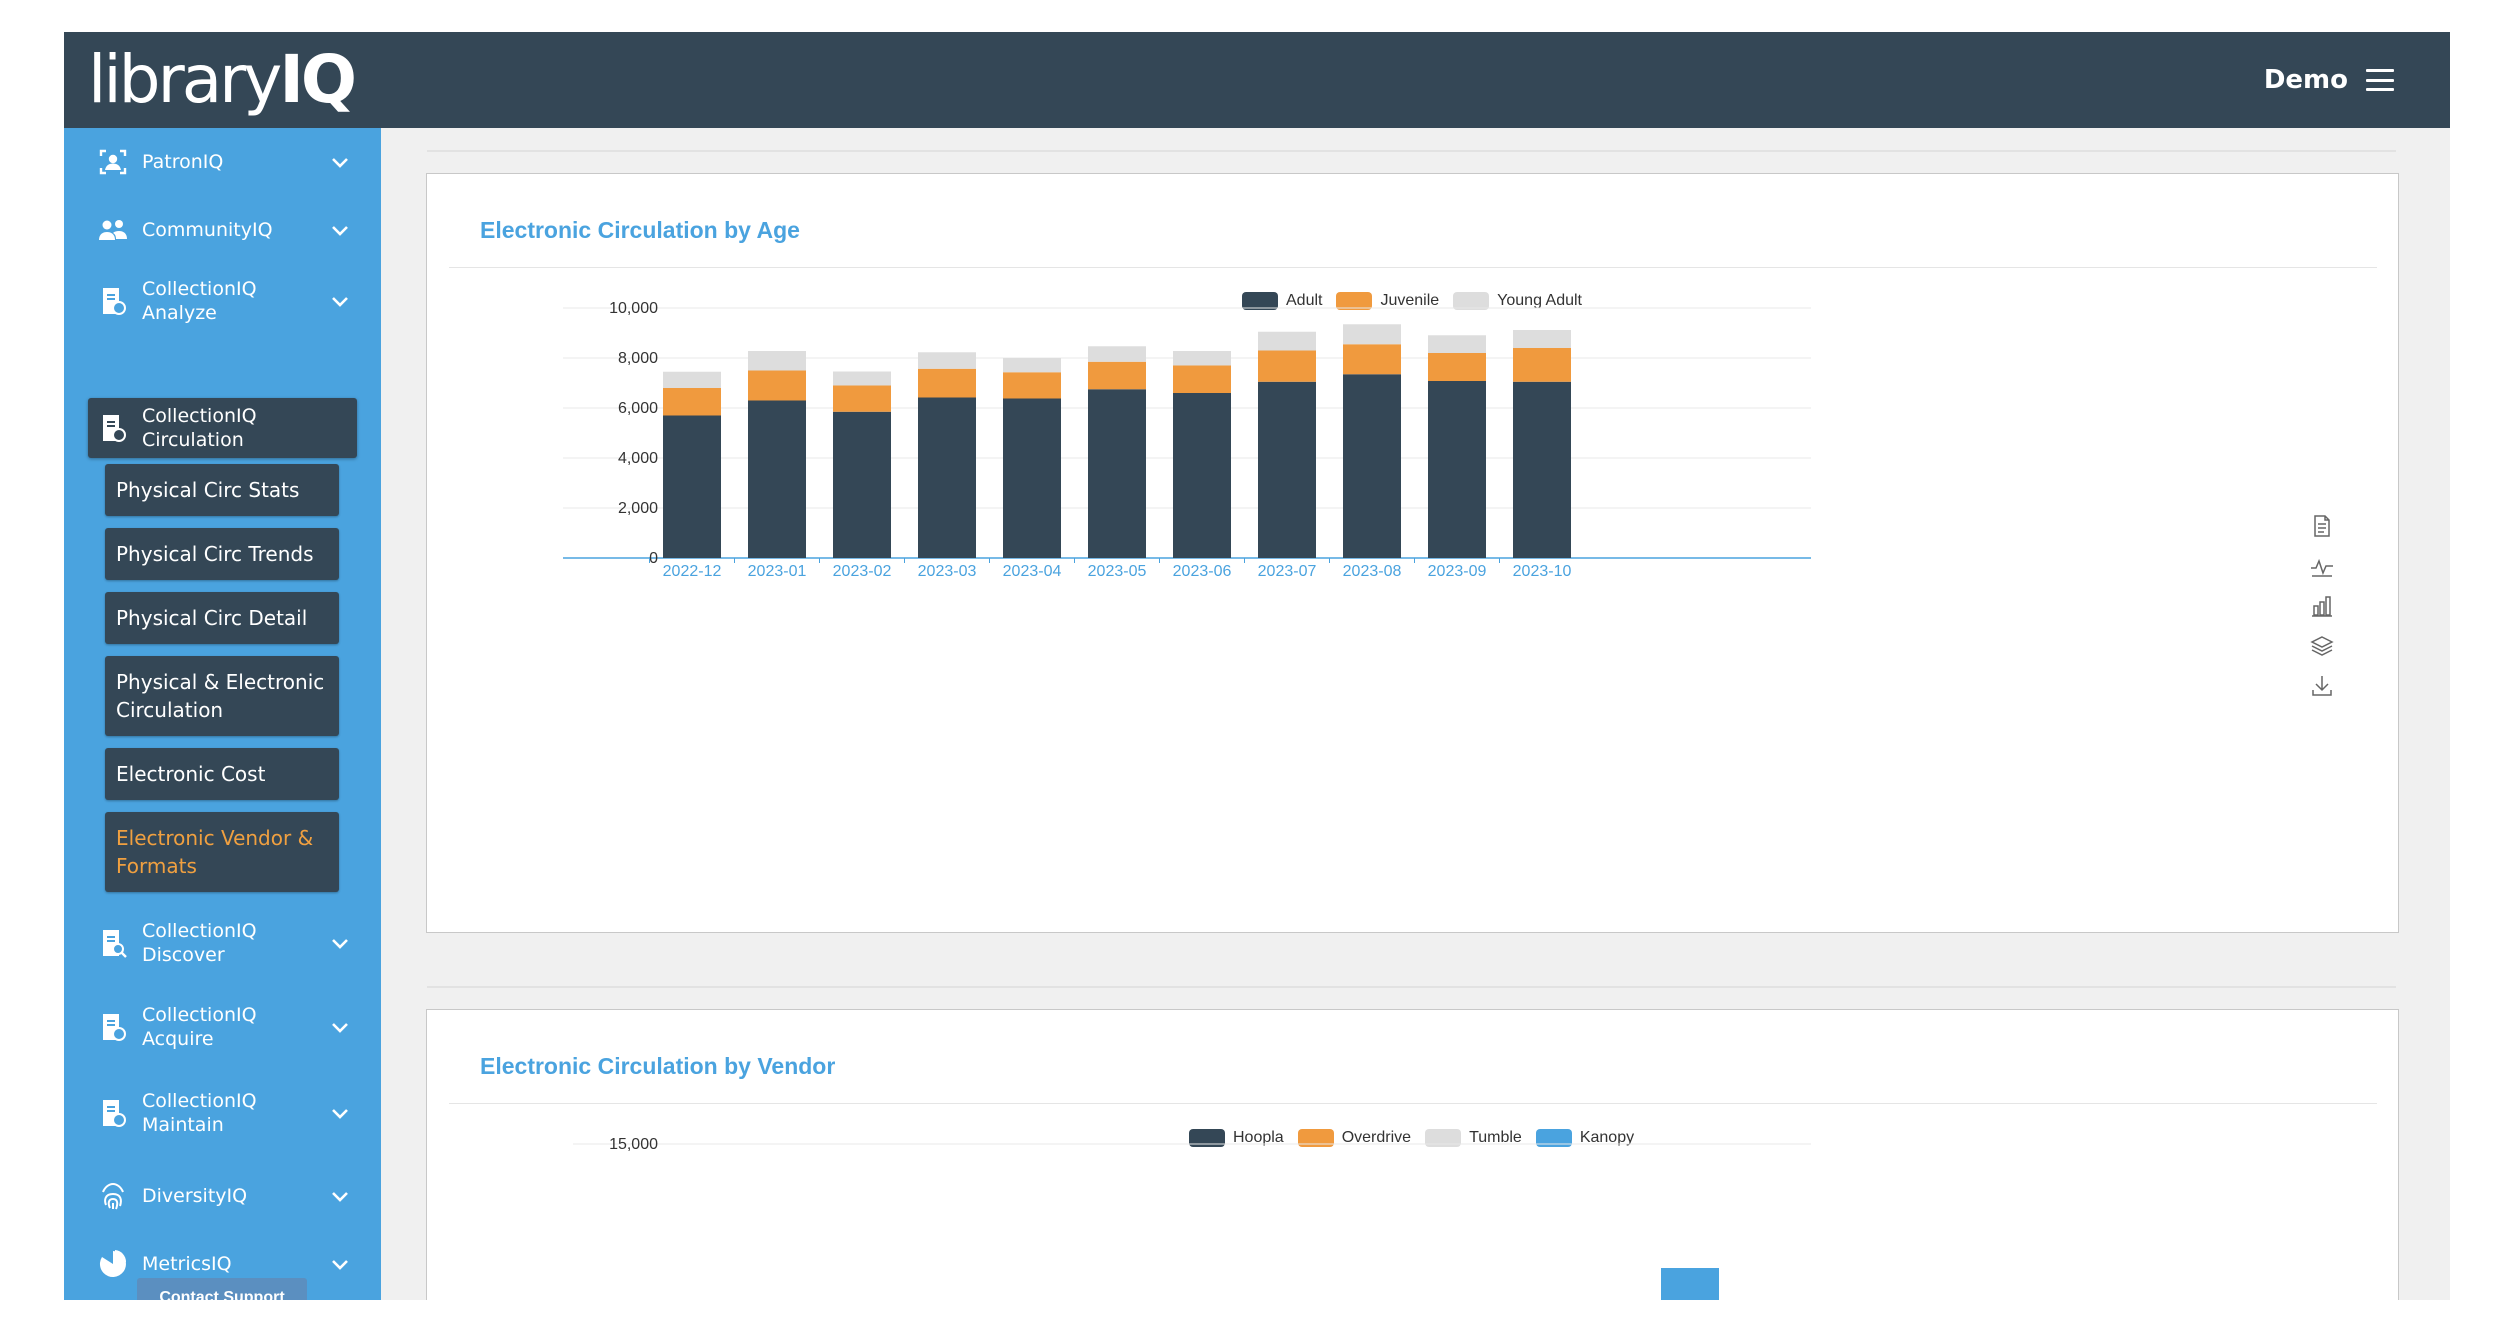 Image resolution: width=2500 pixels, height=1329 pixels. I want to click on x-tick-label: 2023-10, so click(1542, 571).